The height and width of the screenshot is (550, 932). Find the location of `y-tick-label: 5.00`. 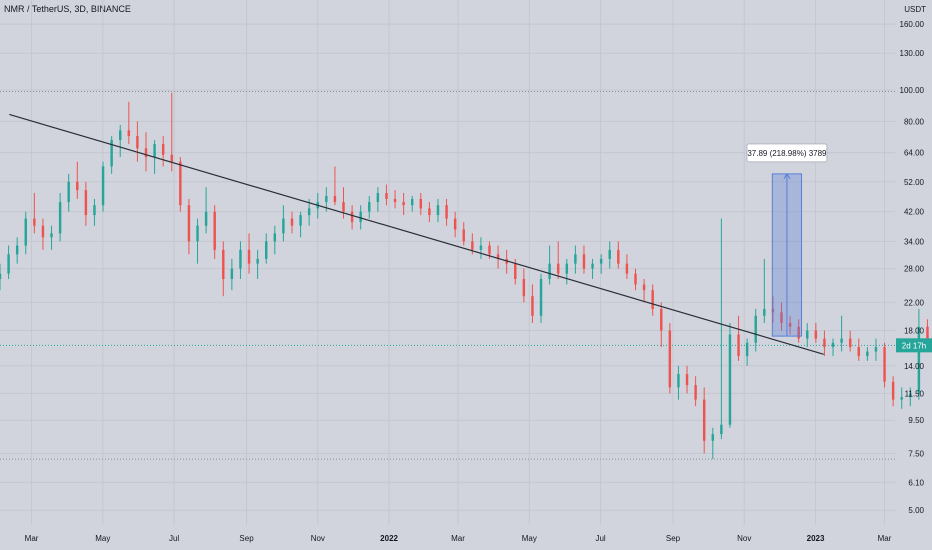

y-tick-label: 5.00 is located at coordinates (916, 510).